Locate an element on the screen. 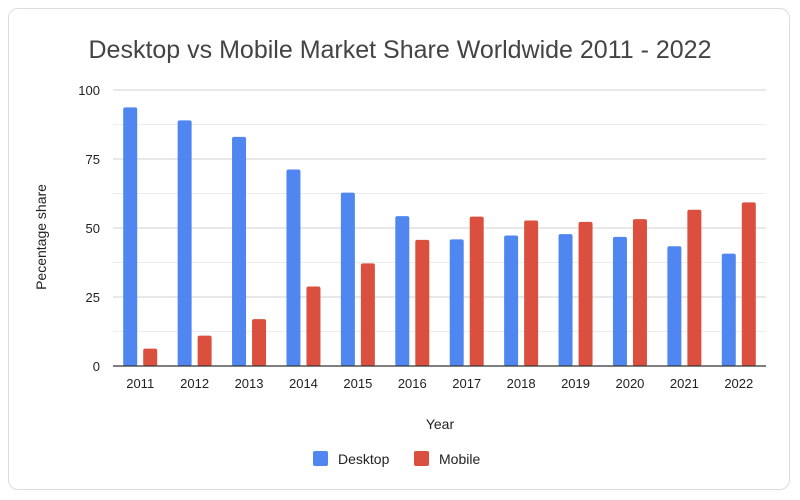 Image resolution: width=800 pixels, height=500 pixels. x-axis-label: Year is located at coordinates (440, 424).